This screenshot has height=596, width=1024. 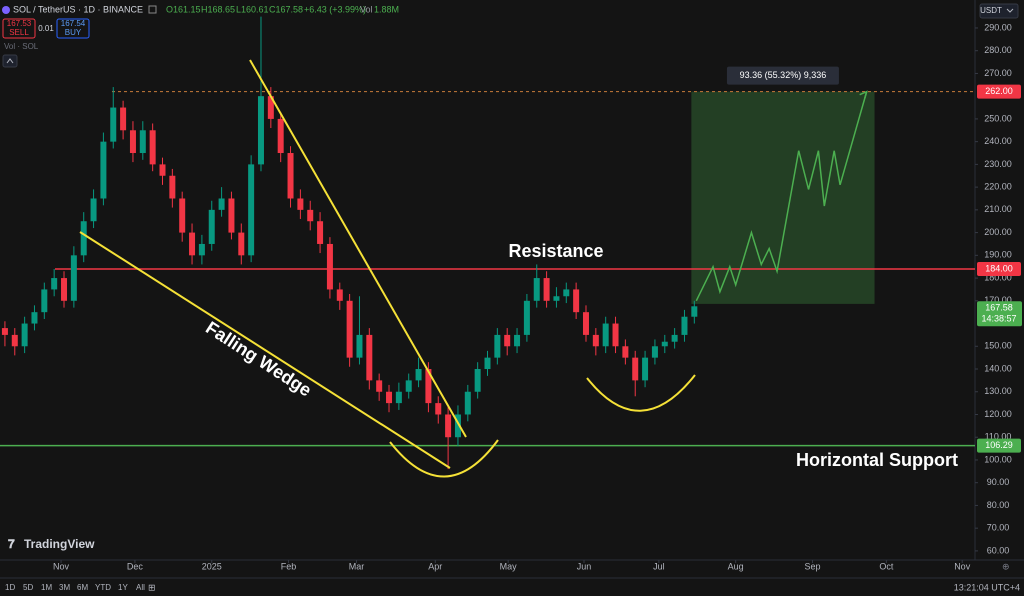 What do you see at coordinates (999, 11) in the screenshot?
I see `currency-button` at bounding box center [999, 11].